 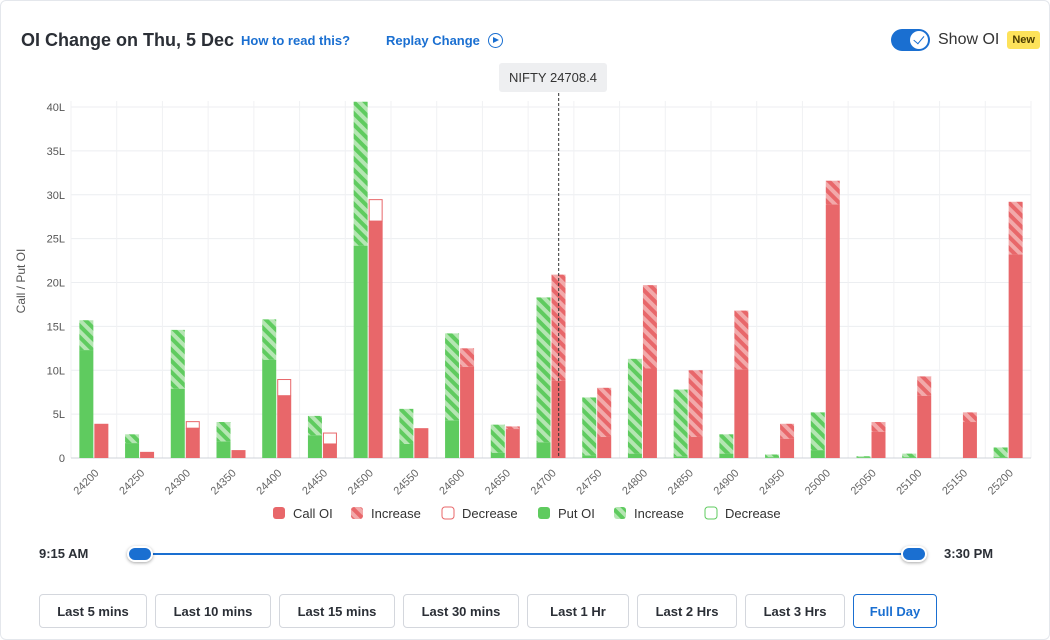 I want to click on y-tick-label: 15L, so click(x=56, y=327).